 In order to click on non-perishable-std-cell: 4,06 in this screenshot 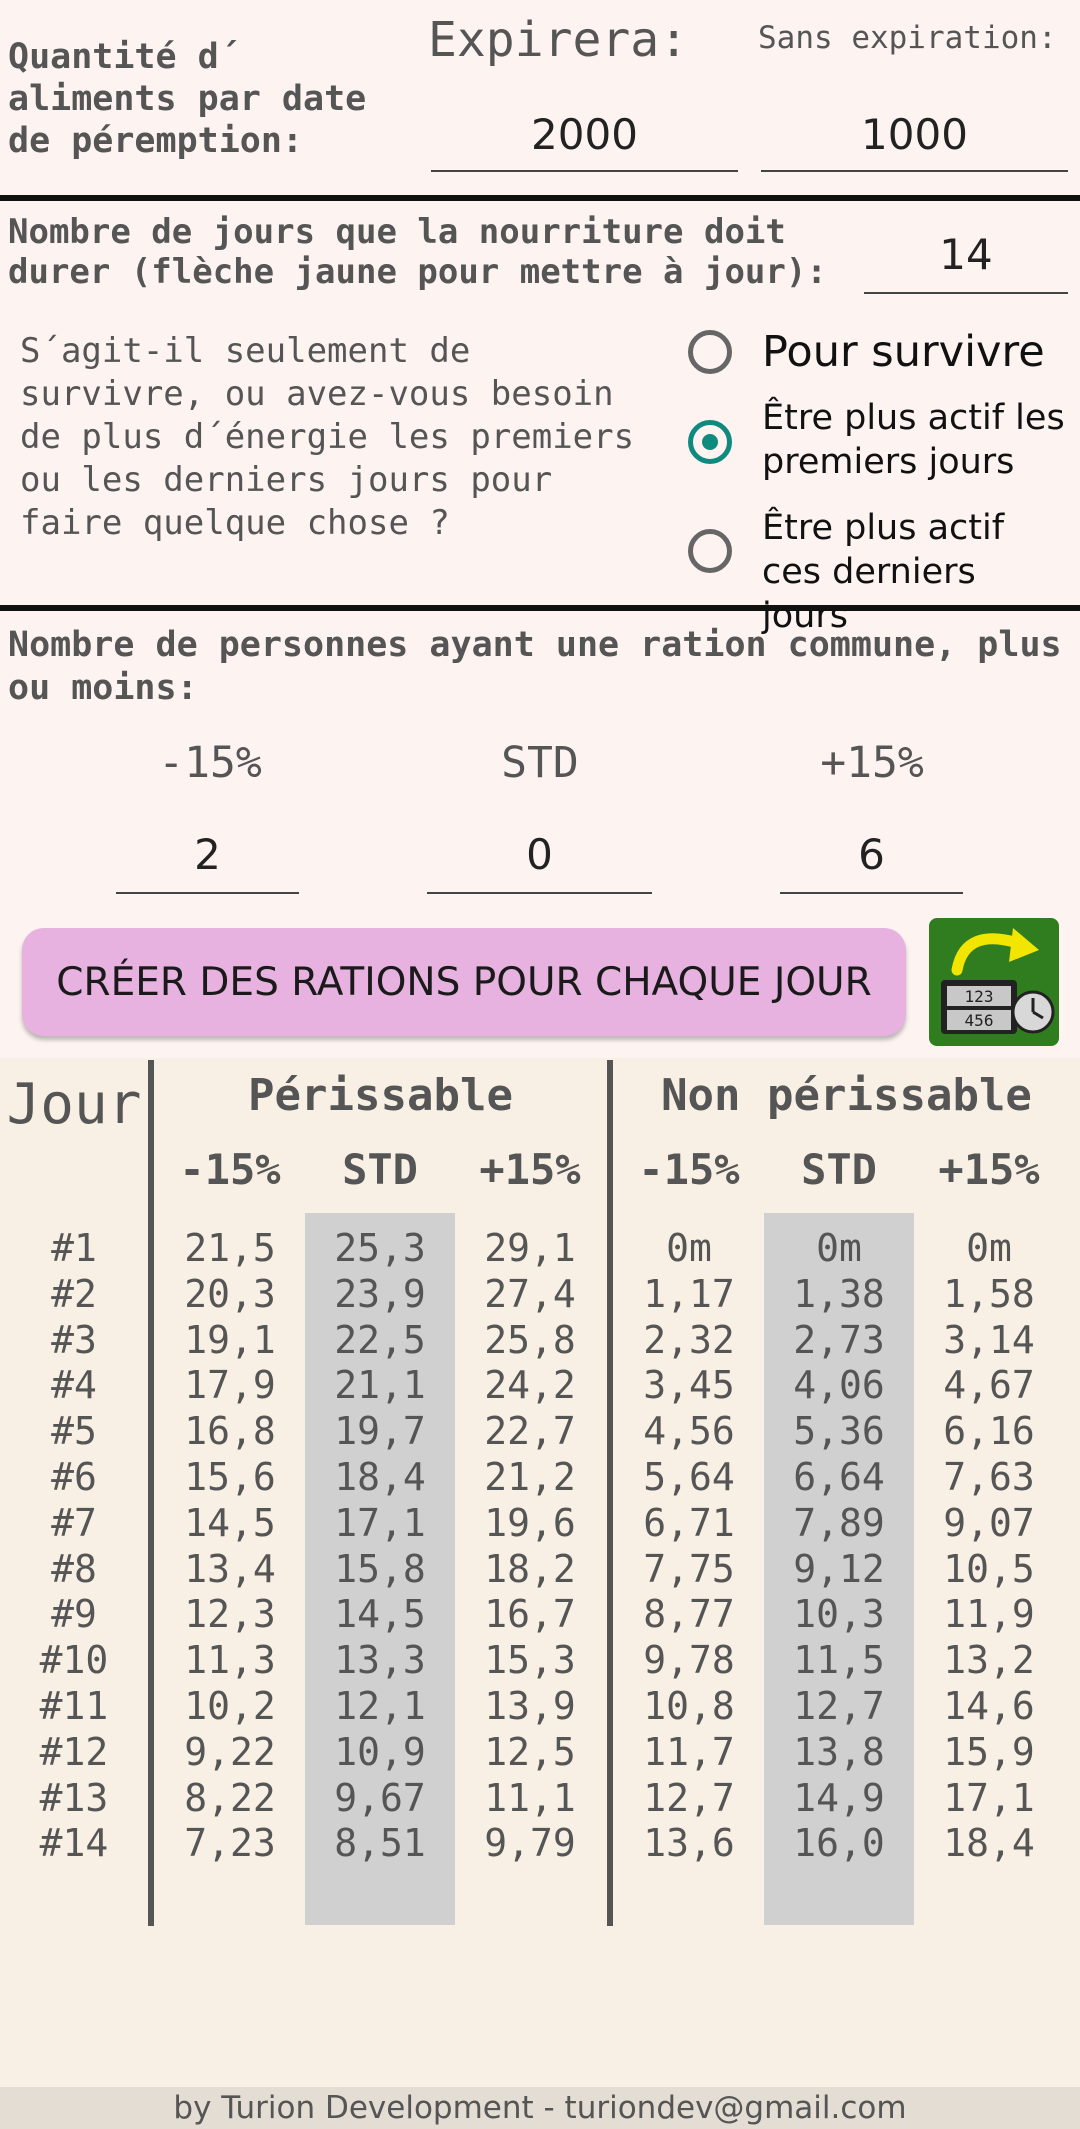, I will do `click(839, 1385)`.